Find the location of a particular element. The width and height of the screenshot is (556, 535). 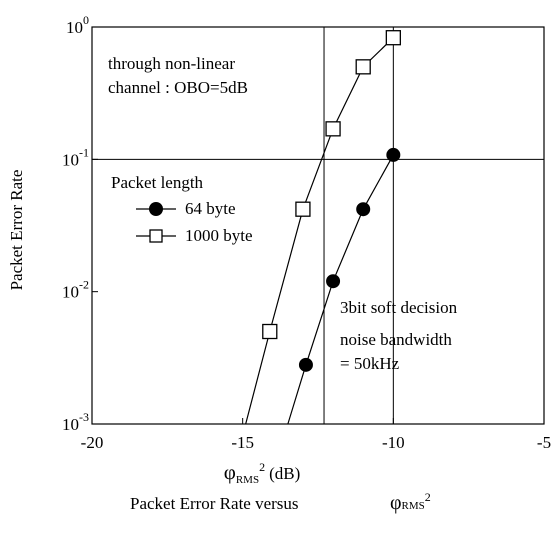

x-axis-subscript: RMS is located at coordinates (247, 480).